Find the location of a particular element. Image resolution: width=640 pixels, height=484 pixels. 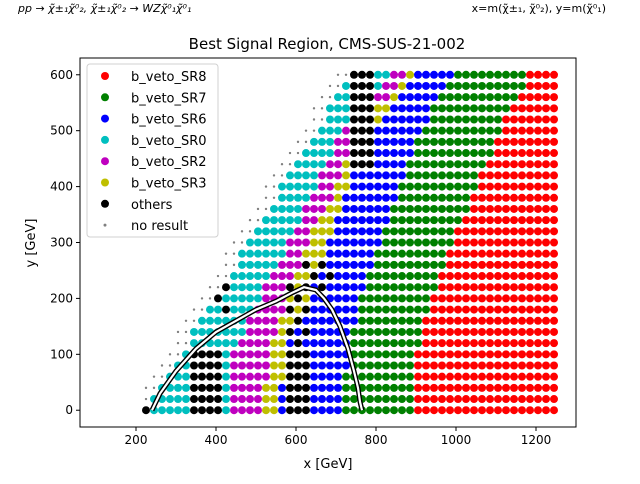

corner-right-label: x=m(χ̃±₁, χ̃⁰₂), y=m(χ̃⁰₁) is located at coordinates (539, 8).